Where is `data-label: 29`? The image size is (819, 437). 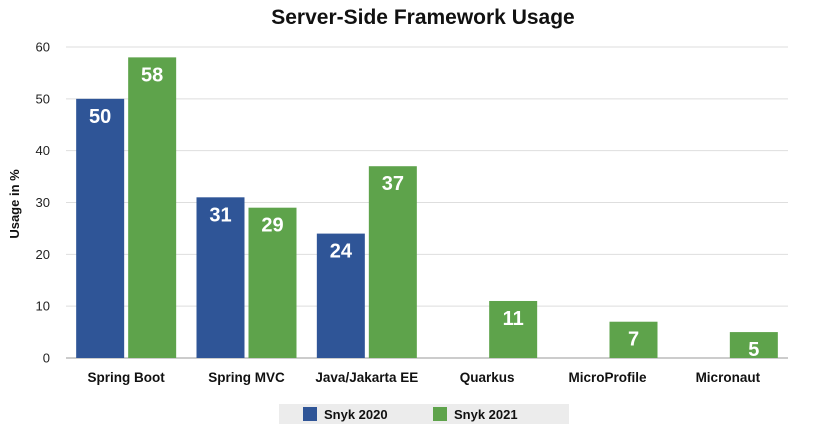 data-label: 29 is located at coordinates (272, 226).